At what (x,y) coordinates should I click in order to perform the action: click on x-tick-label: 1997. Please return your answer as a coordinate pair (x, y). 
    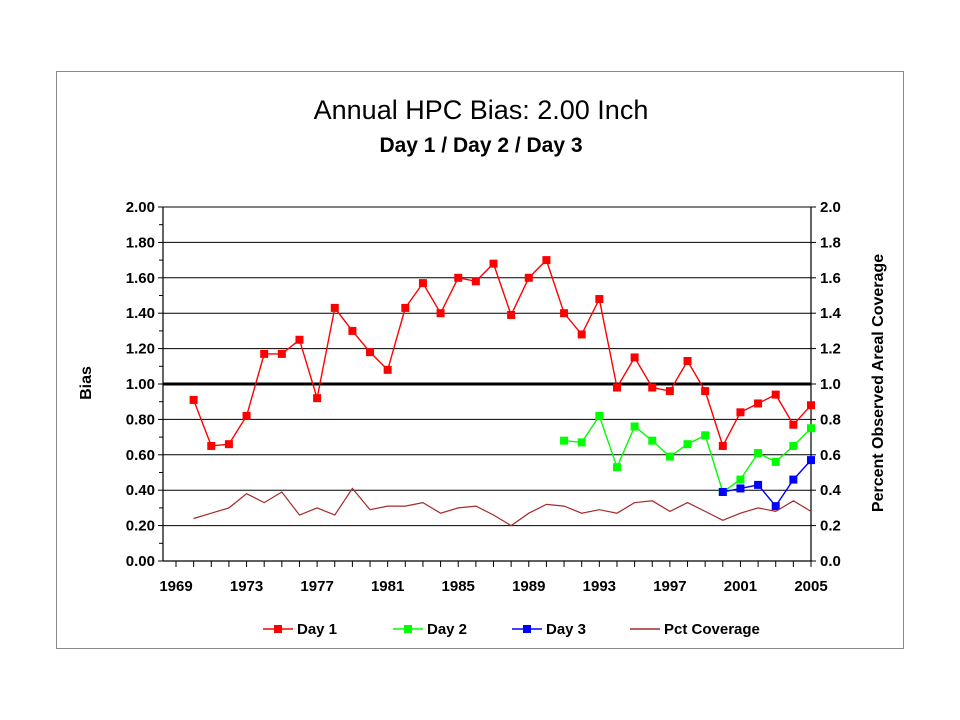
    Looking at the image, I should click on (669, 586).